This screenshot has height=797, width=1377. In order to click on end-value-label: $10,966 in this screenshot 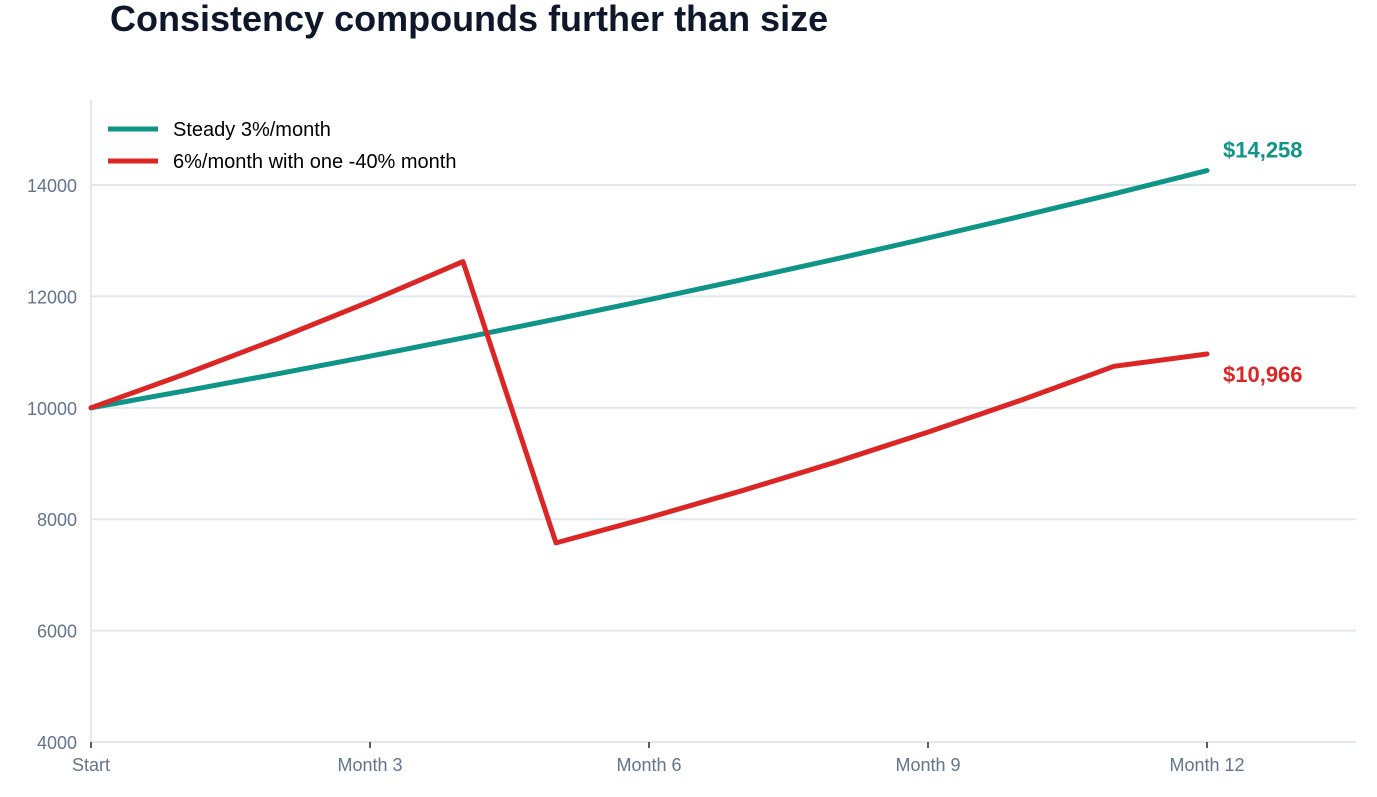, I will do `click(1263, 374)`.